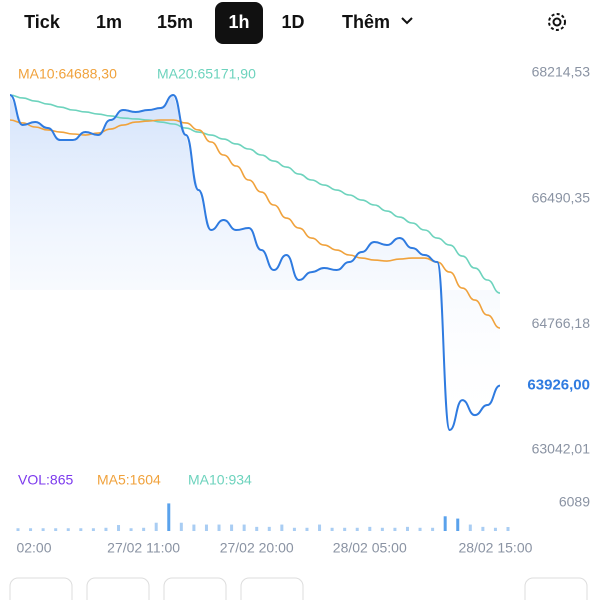 The width and height of the screenshot is (600, 600). What do you see at coordinates (143, 548) in the screenshot?
I see `x-tick-label: 27/02 11:00` at bounding box center [143, 548].